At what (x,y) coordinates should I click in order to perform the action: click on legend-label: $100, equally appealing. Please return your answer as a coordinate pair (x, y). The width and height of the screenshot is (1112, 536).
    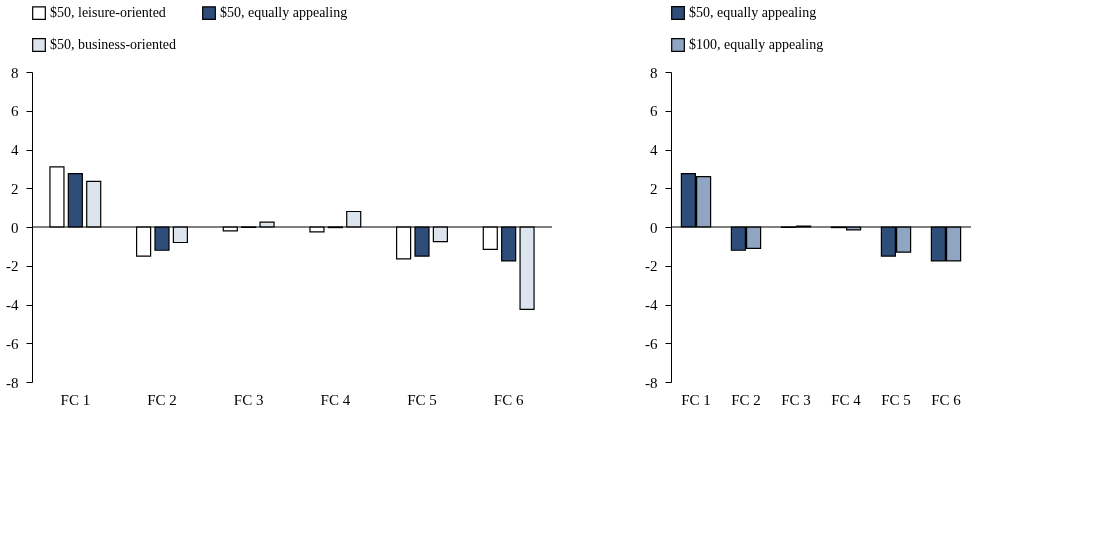
    Looking at the image, I should click on (756, 44).